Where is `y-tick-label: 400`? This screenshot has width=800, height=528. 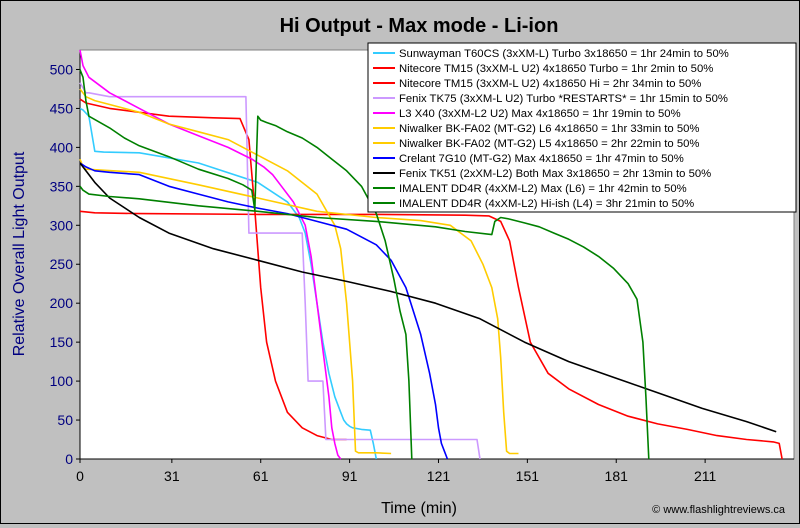
y-tick-label: 400 is located at coordinates (62, 147).